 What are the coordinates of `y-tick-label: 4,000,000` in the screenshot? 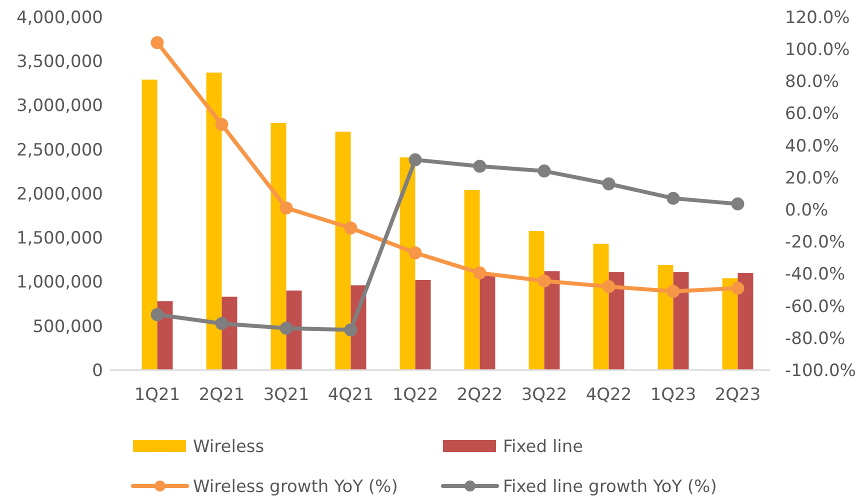 It's located at (59, 18).